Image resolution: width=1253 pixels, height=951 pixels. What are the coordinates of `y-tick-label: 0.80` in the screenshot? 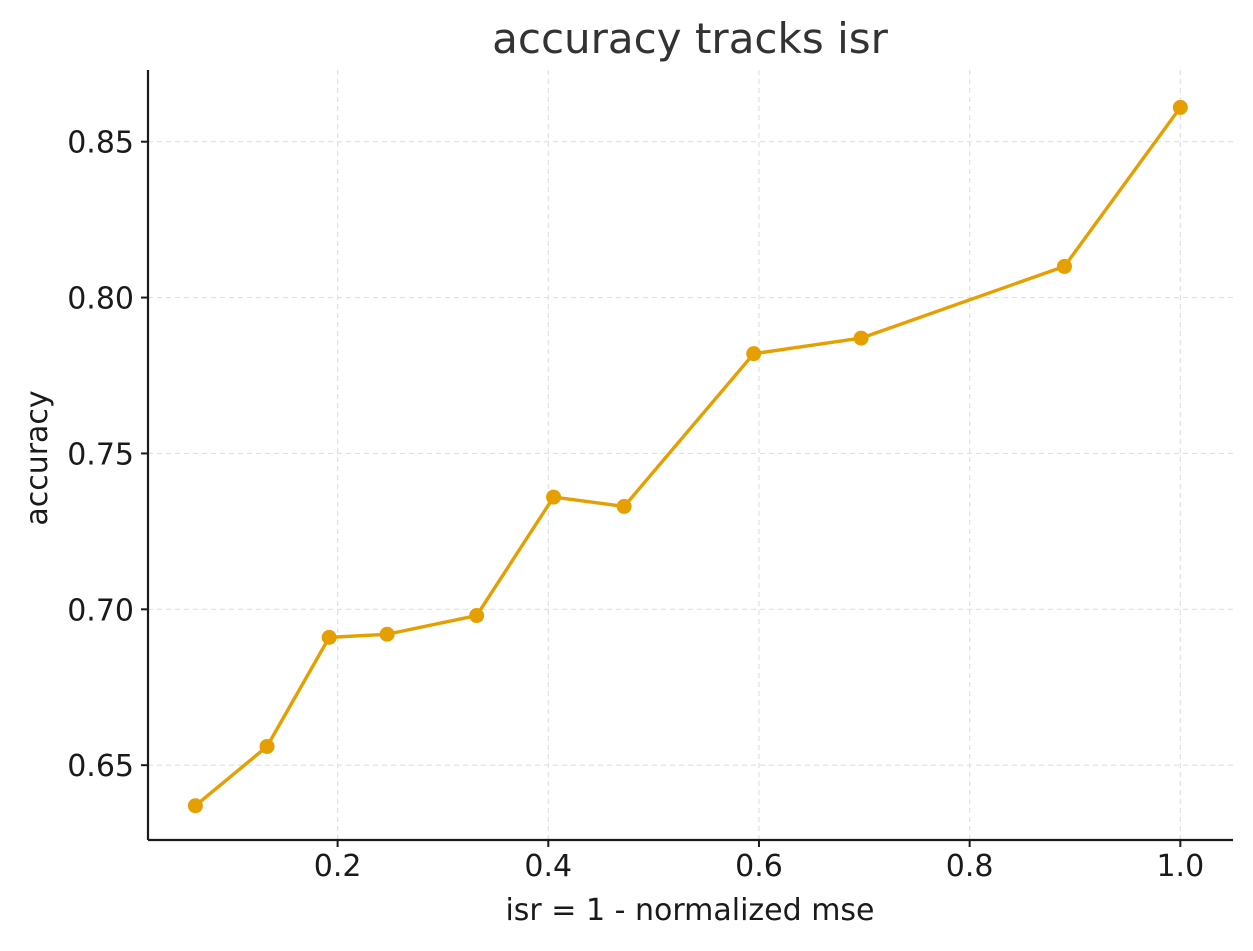 It's located at (100, 299).